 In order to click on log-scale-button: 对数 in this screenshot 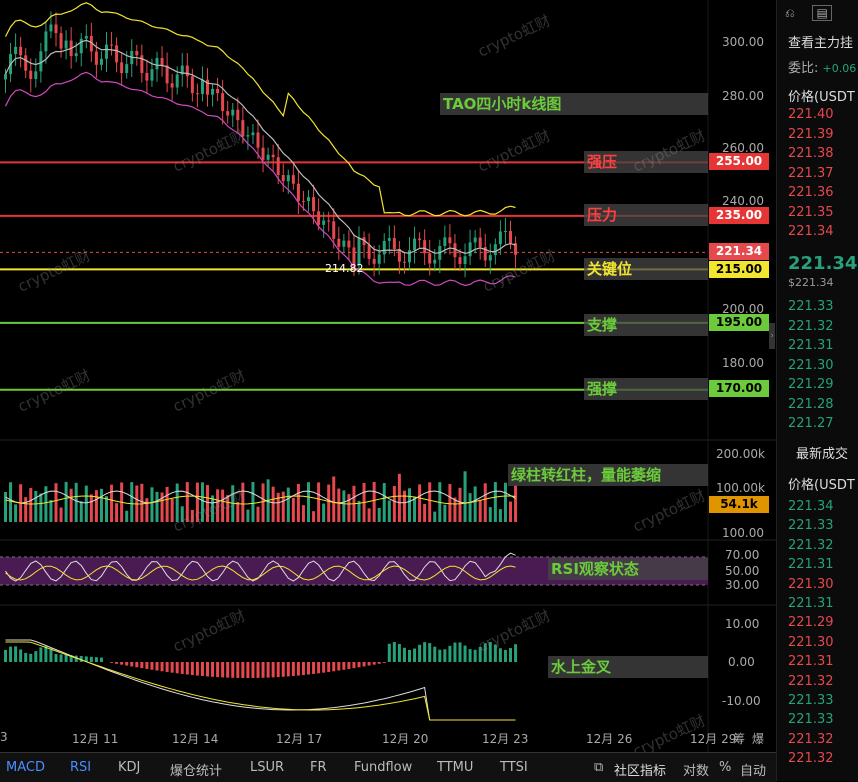, I will do `click(696, 771)`.